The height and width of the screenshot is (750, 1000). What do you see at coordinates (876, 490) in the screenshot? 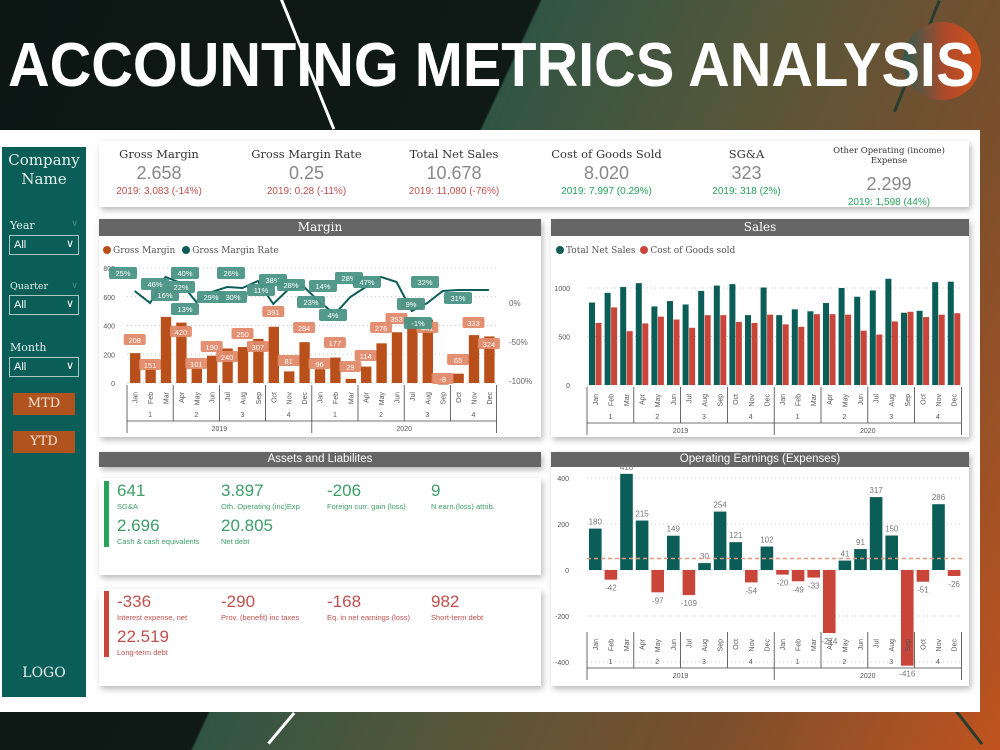
I see `data-label: 317` at bounding box center [876, 490].